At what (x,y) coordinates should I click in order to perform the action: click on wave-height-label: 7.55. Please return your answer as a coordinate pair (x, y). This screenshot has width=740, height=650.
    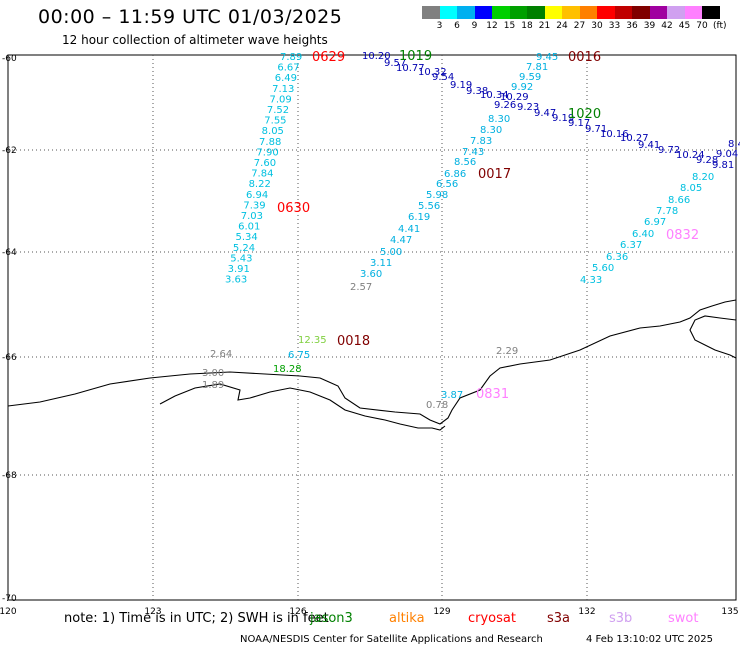
    Looking at the image, I should click on (275, 121).